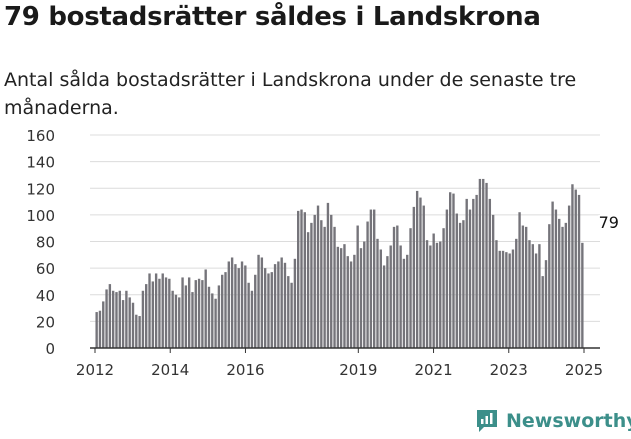 This screenshot has width=631, height=439. What do you see at coordinates (487, 421) in the screenshot?
I see `newsworthy-logo-icon` at bounding box center [487, 421].